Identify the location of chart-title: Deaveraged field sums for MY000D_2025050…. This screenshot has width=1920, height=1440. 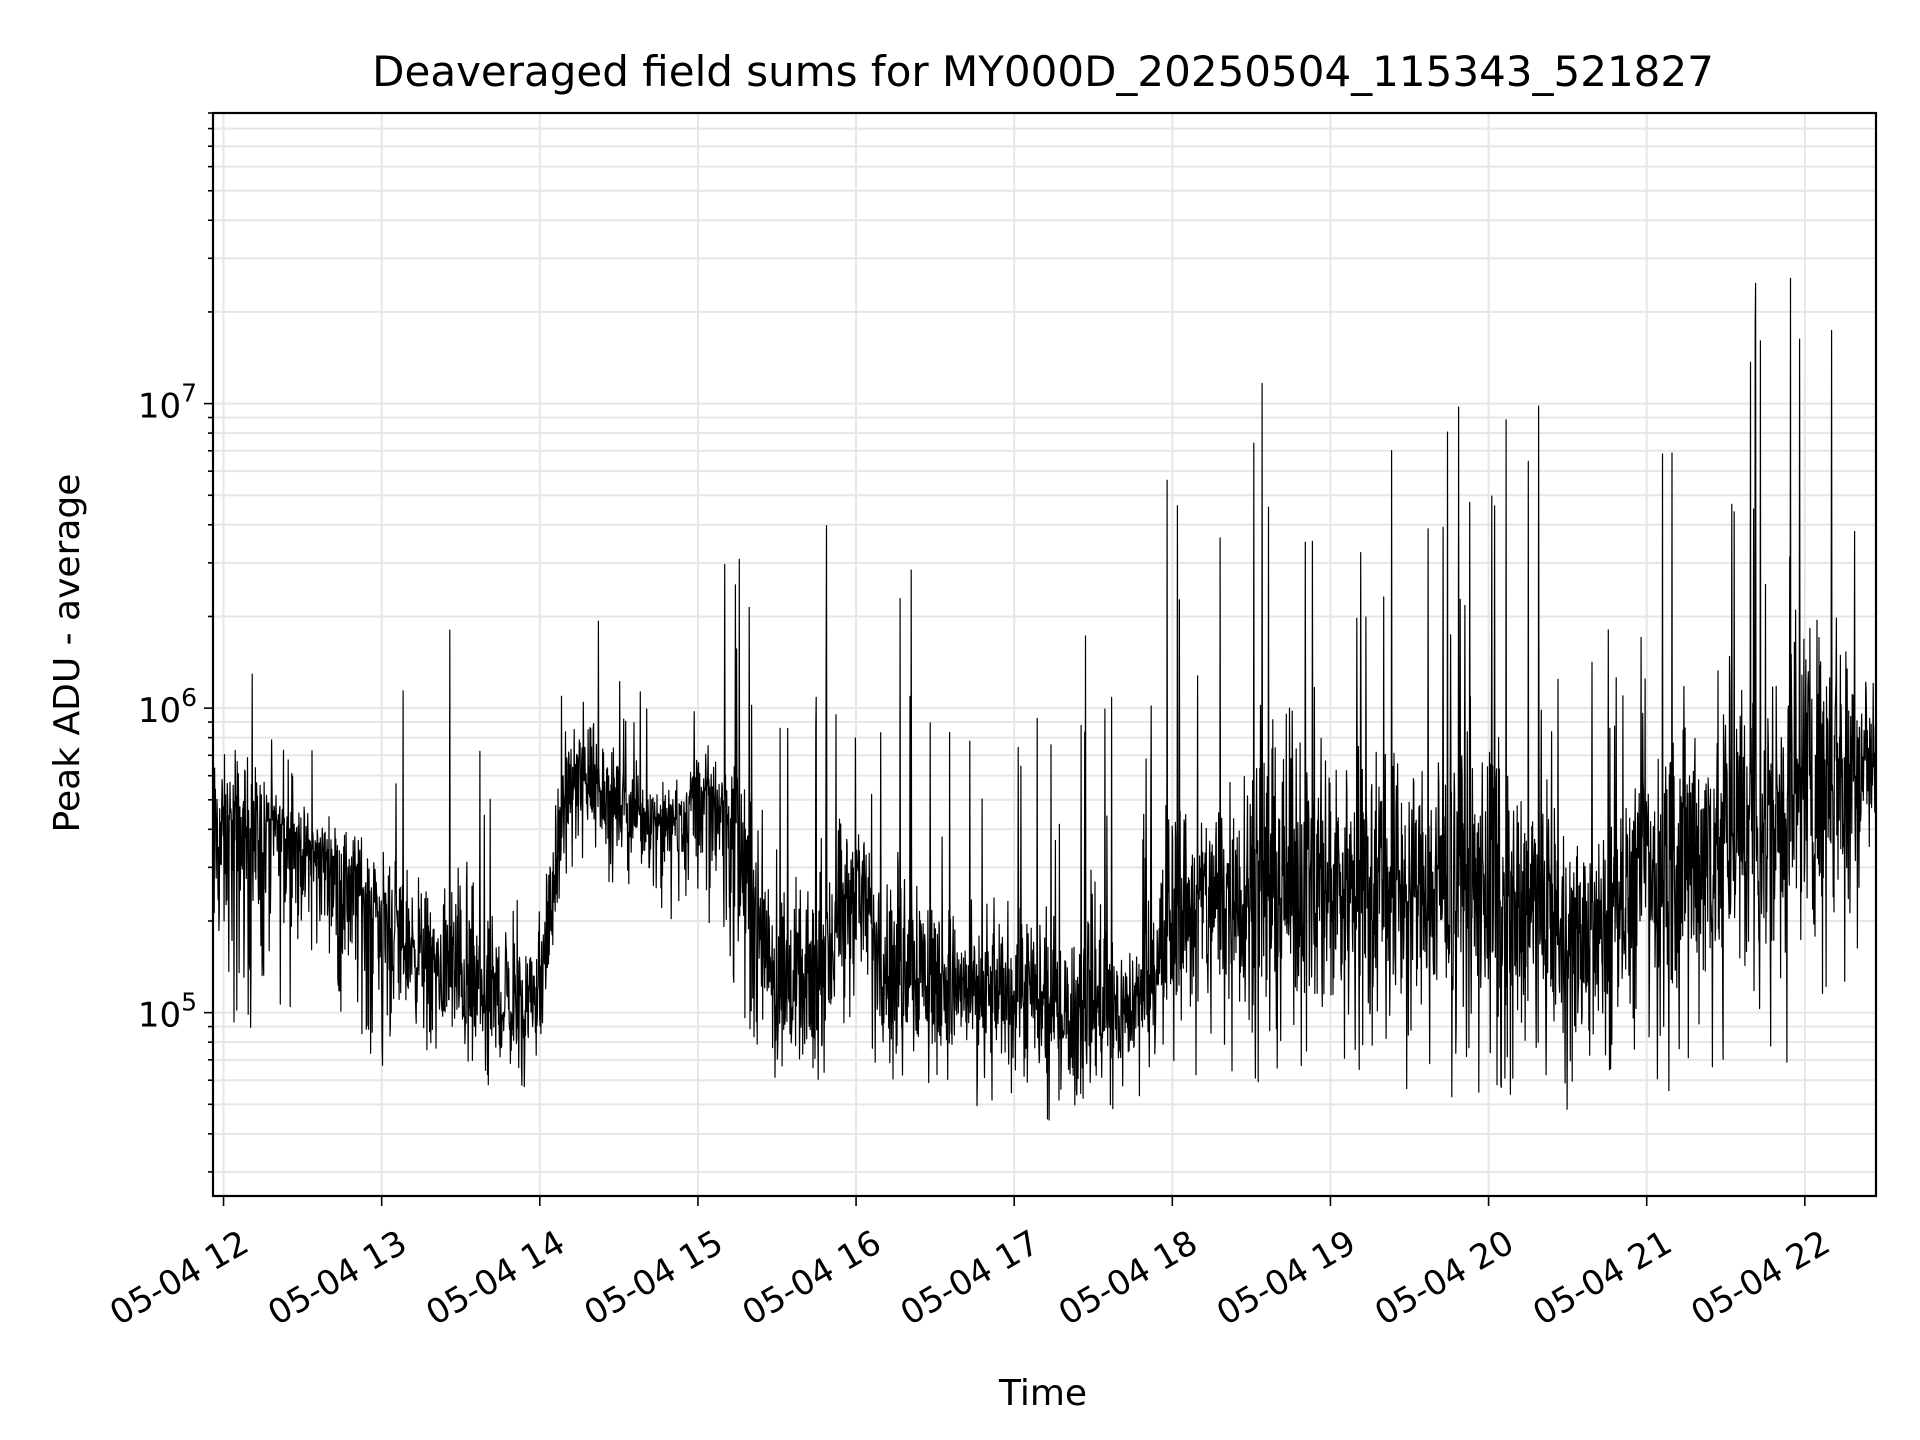
(1043, 71).